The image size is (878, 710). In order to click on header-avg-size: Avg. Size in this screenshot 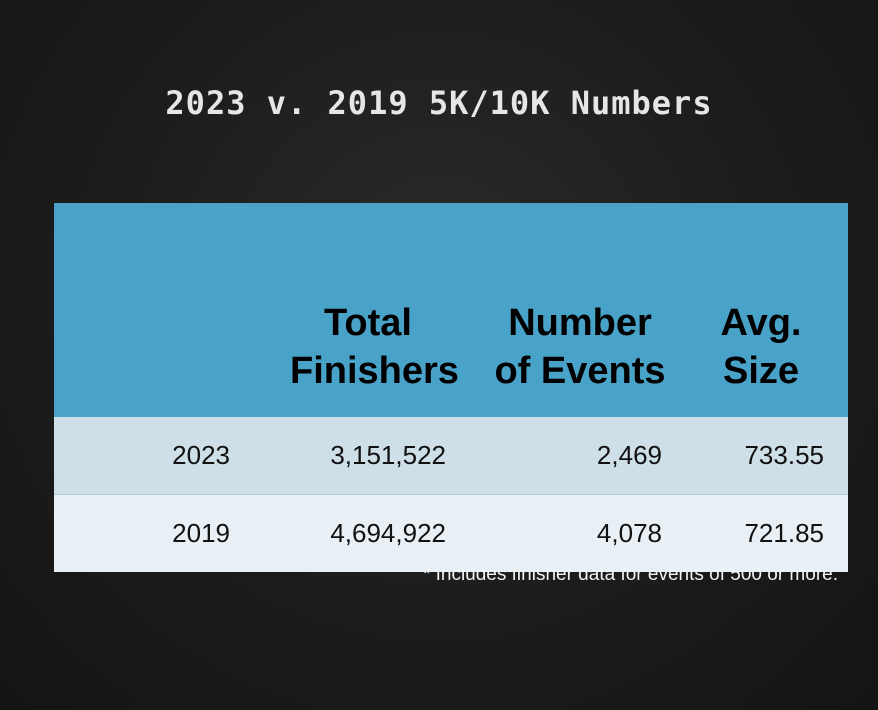, I will do `click(766, 310)`.